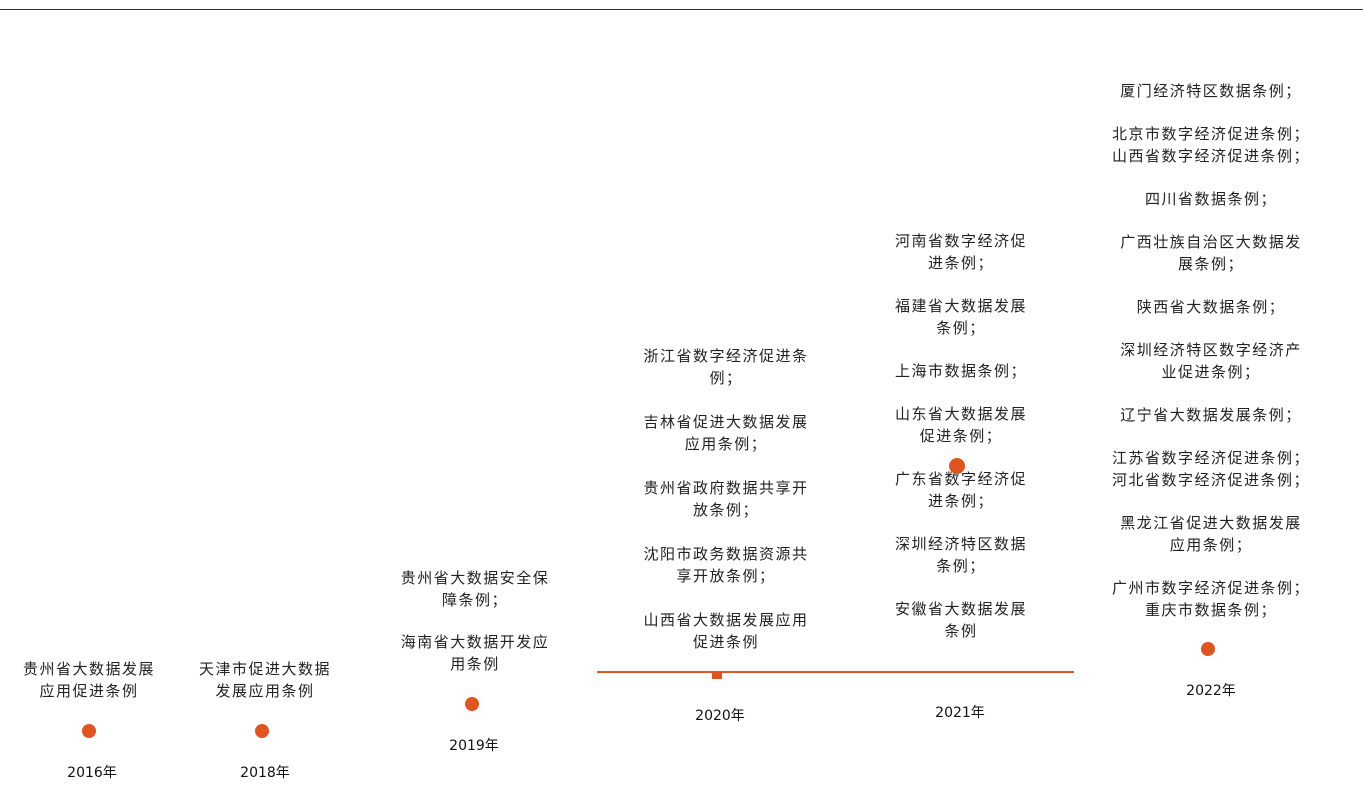  Describe the element at coordinates (726, 367) in the screenshot. I see `regulation-item: 浙江省数字经济促进条 例；` at that location.